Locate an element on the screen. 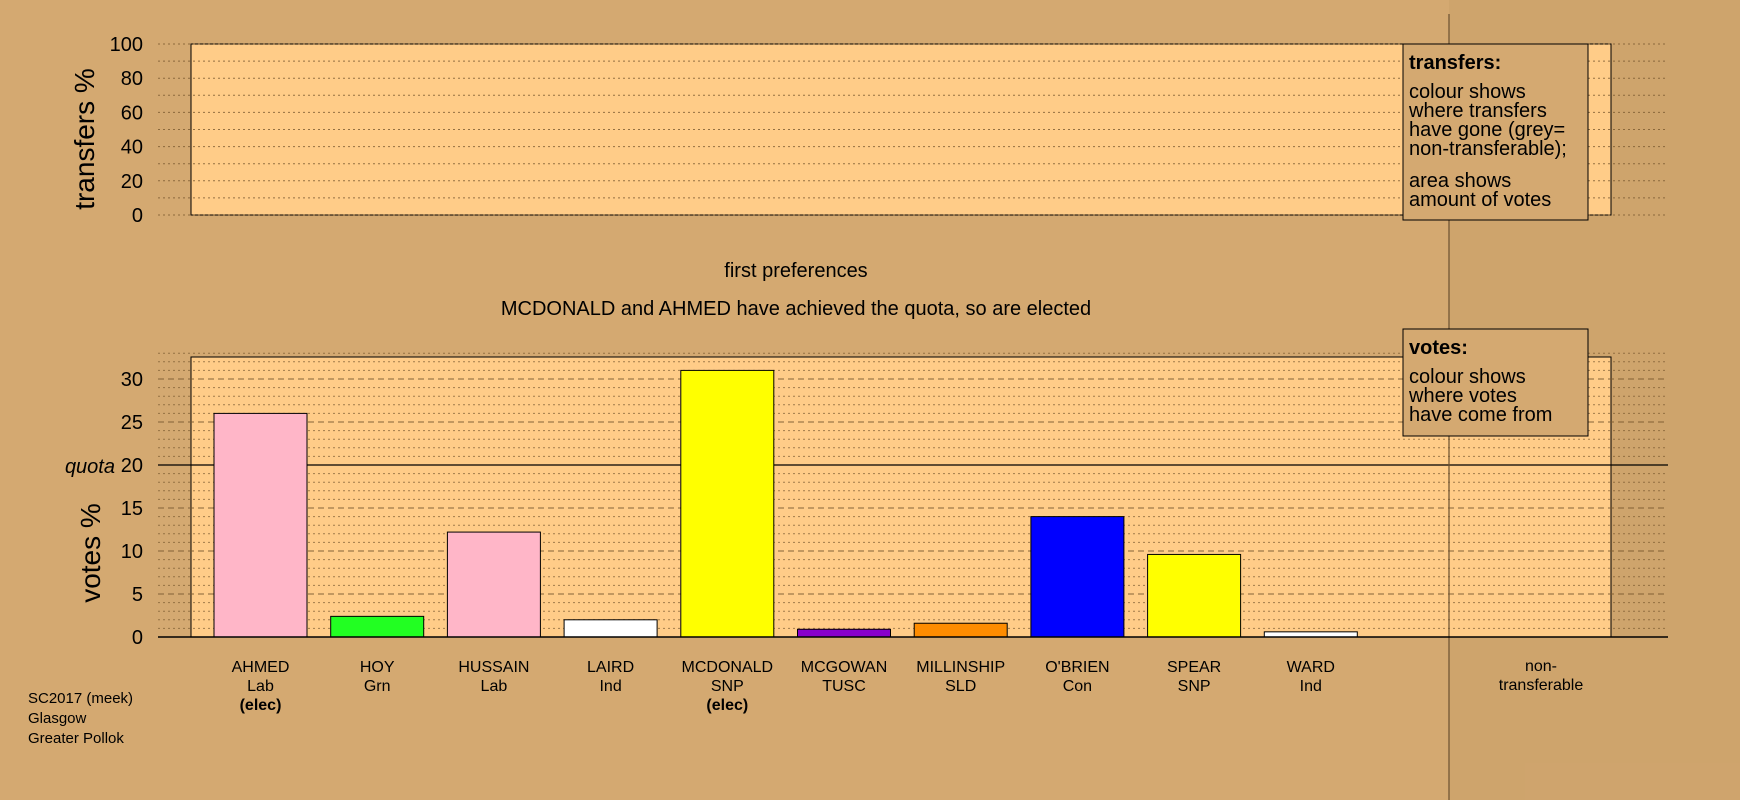  votes-tick-label: 10 is located at coordinates (132, 552).